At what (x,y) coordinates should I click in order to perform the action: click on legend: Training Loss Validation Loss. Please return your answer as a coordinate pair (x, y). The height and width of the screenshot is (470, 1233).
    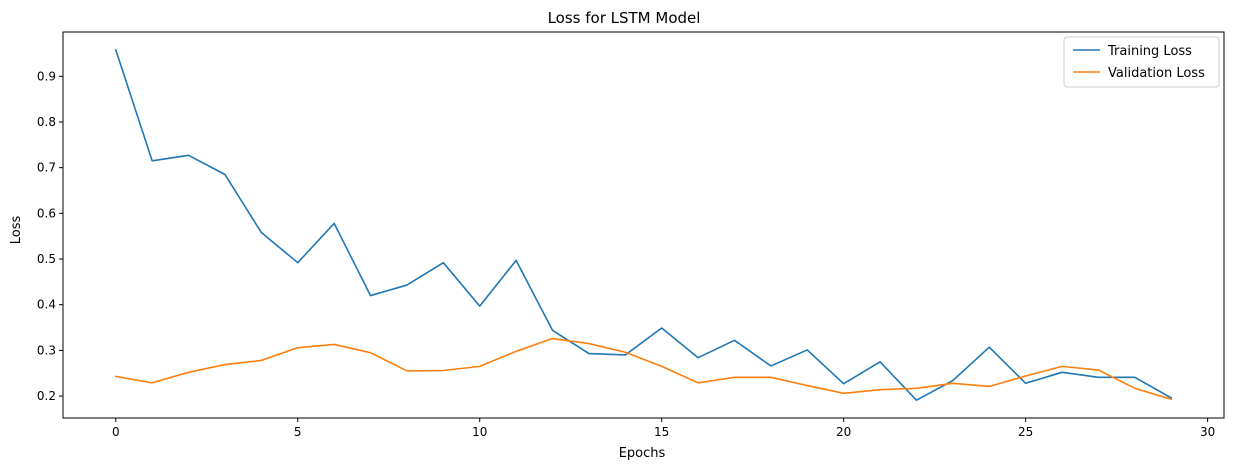
    Looking at the image, I should click on (1141, 62).